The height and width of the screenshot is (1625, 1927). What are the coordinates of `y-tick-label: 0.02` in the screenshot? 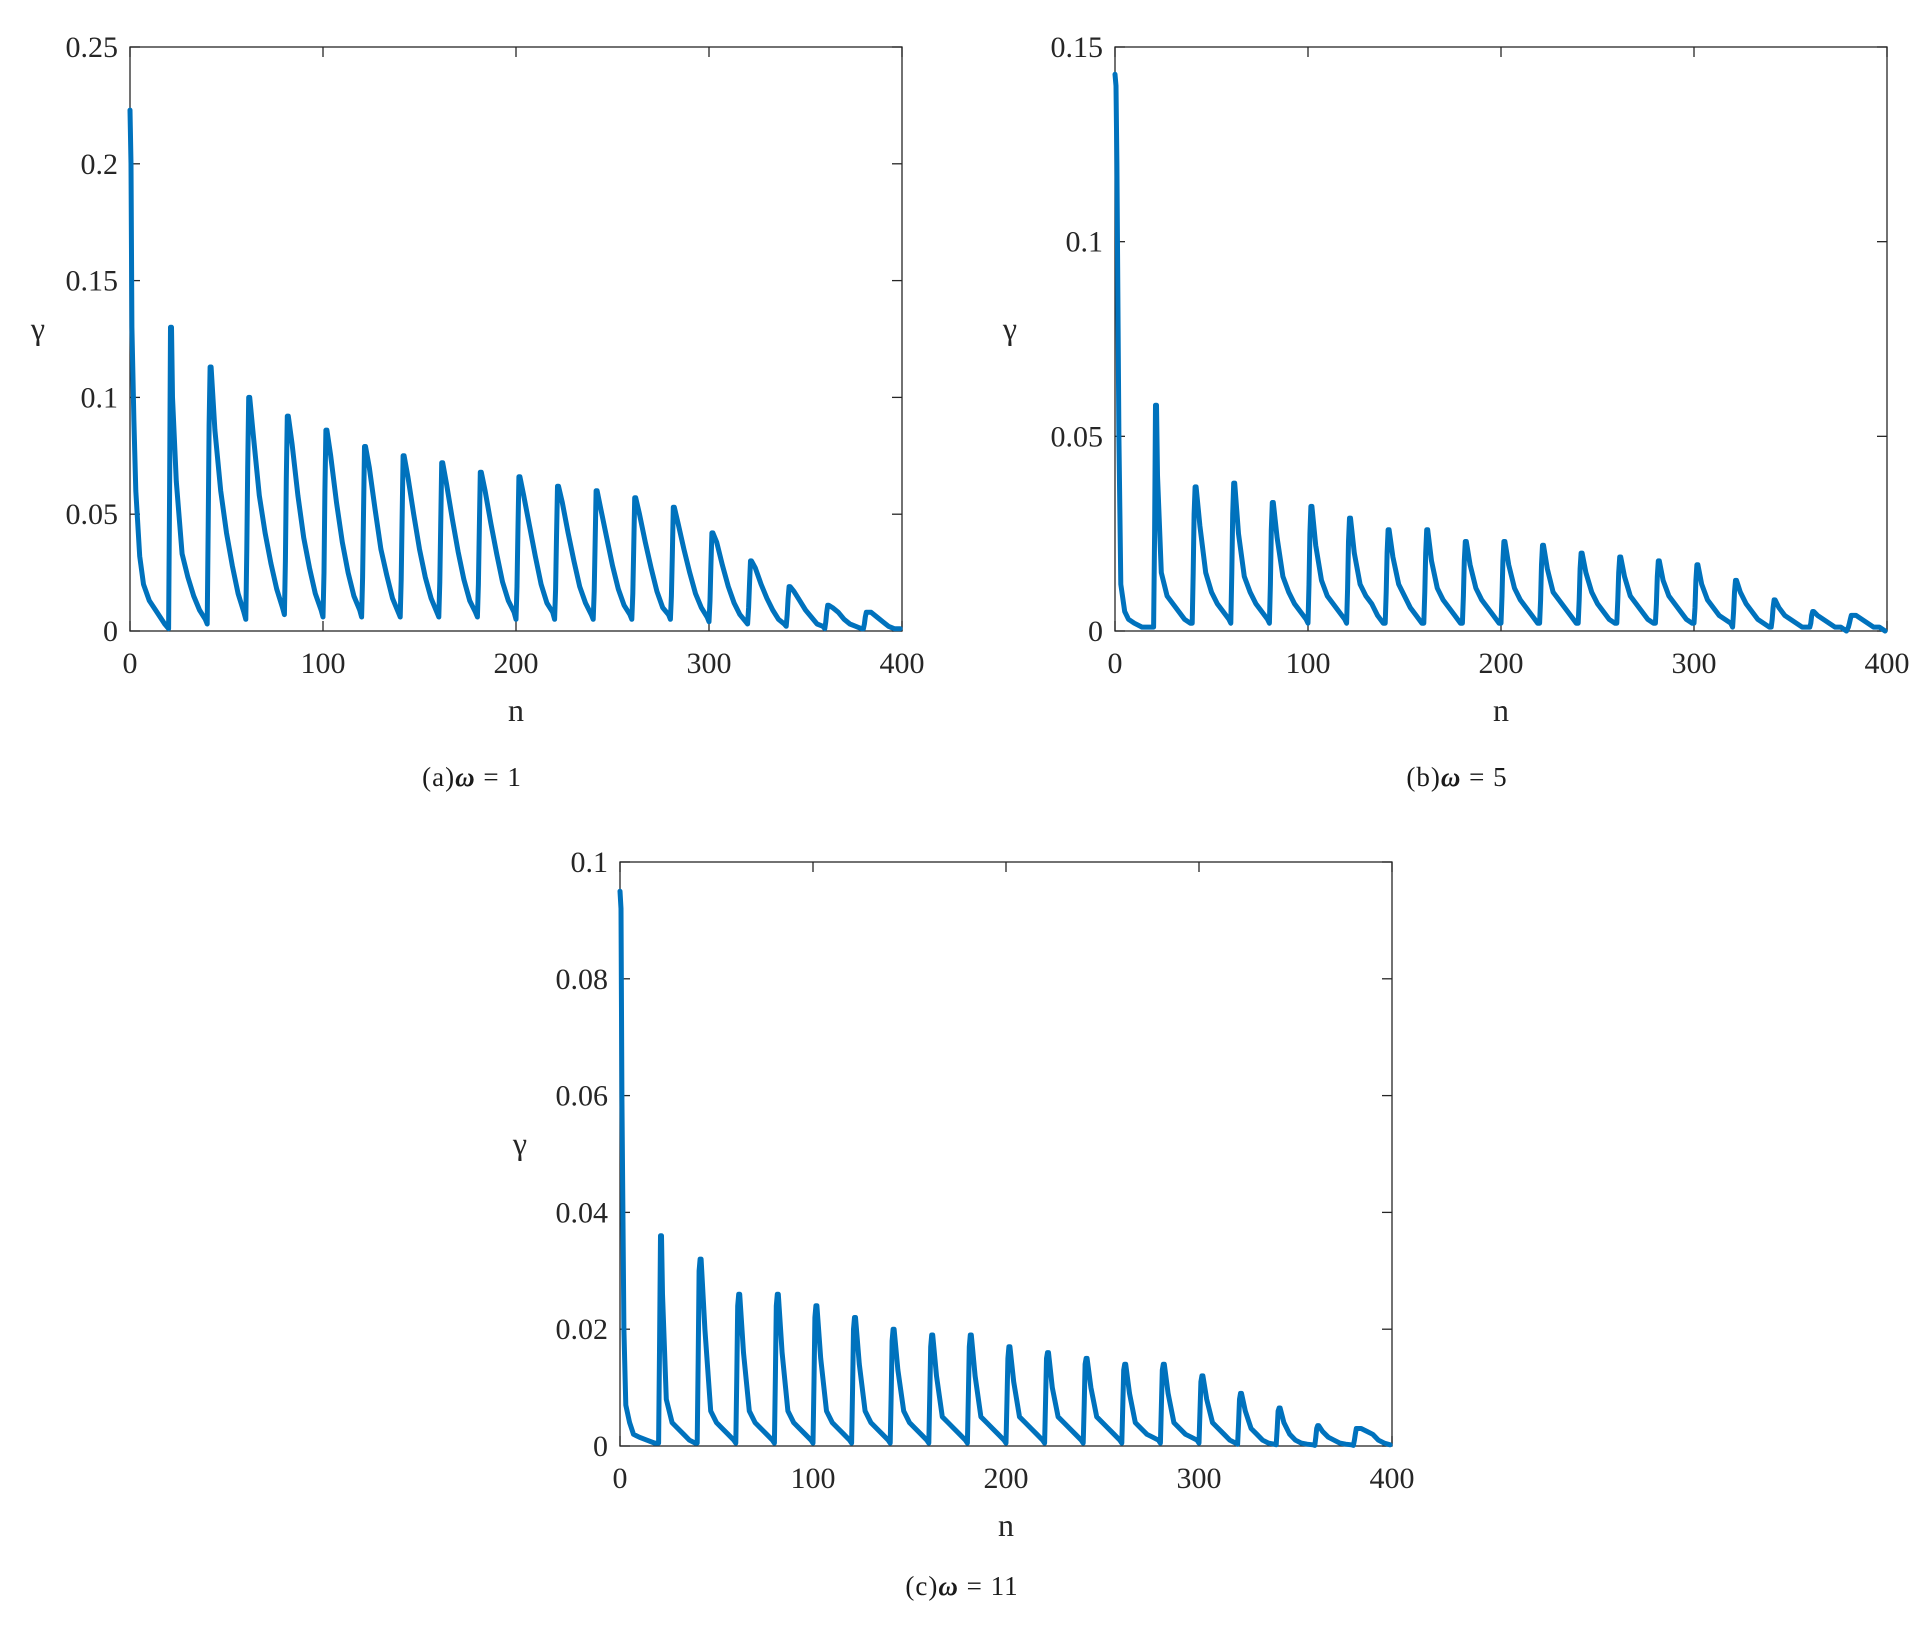 It's located at (582, 1329).